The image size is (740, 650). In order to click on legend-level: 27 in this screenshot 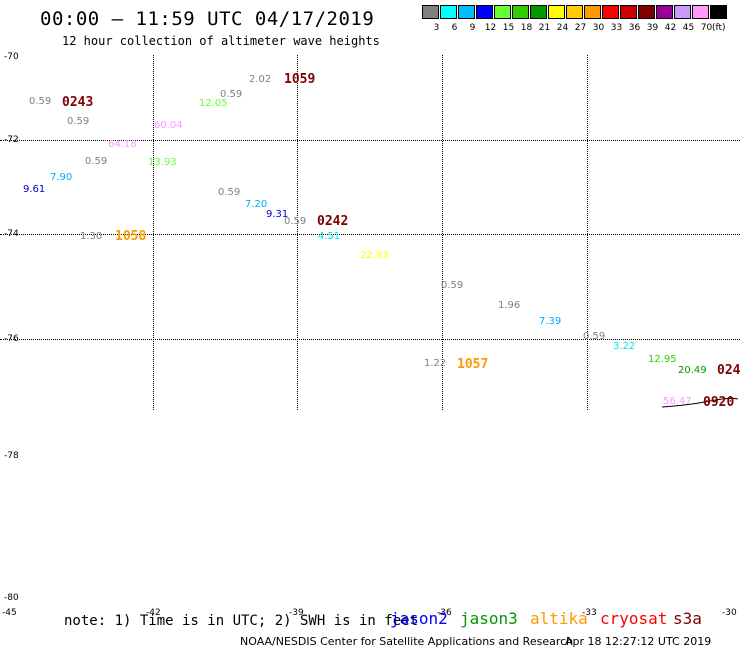, I will do `click(580, 28)`.